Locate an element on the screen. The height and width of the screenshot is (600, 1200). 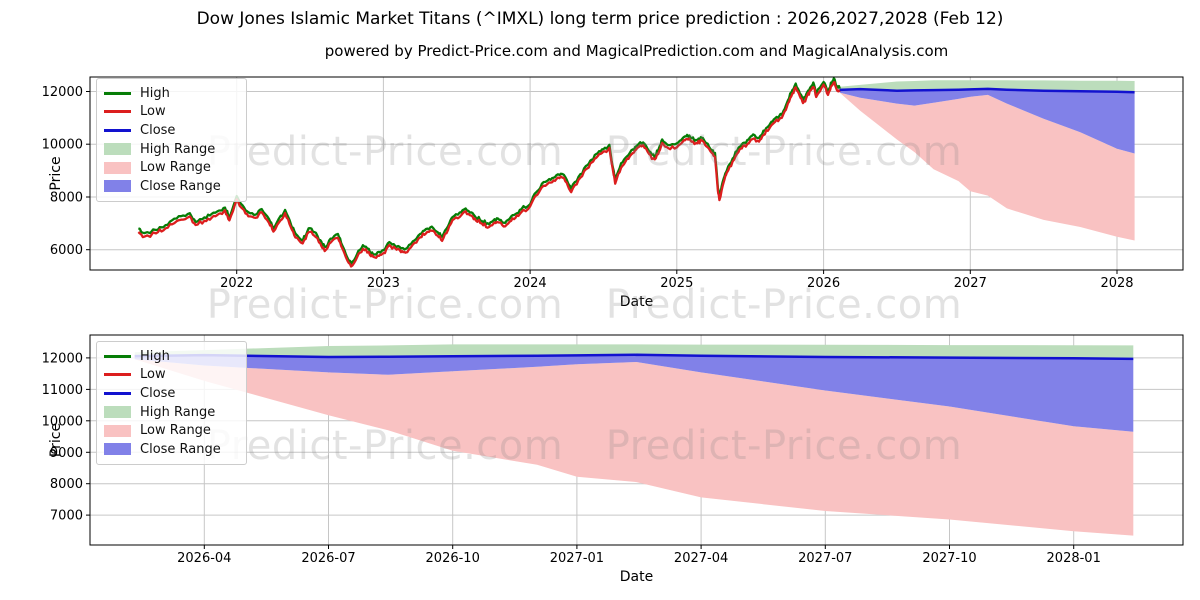
svg-text: 2026 is located at coordinates (823, 283).